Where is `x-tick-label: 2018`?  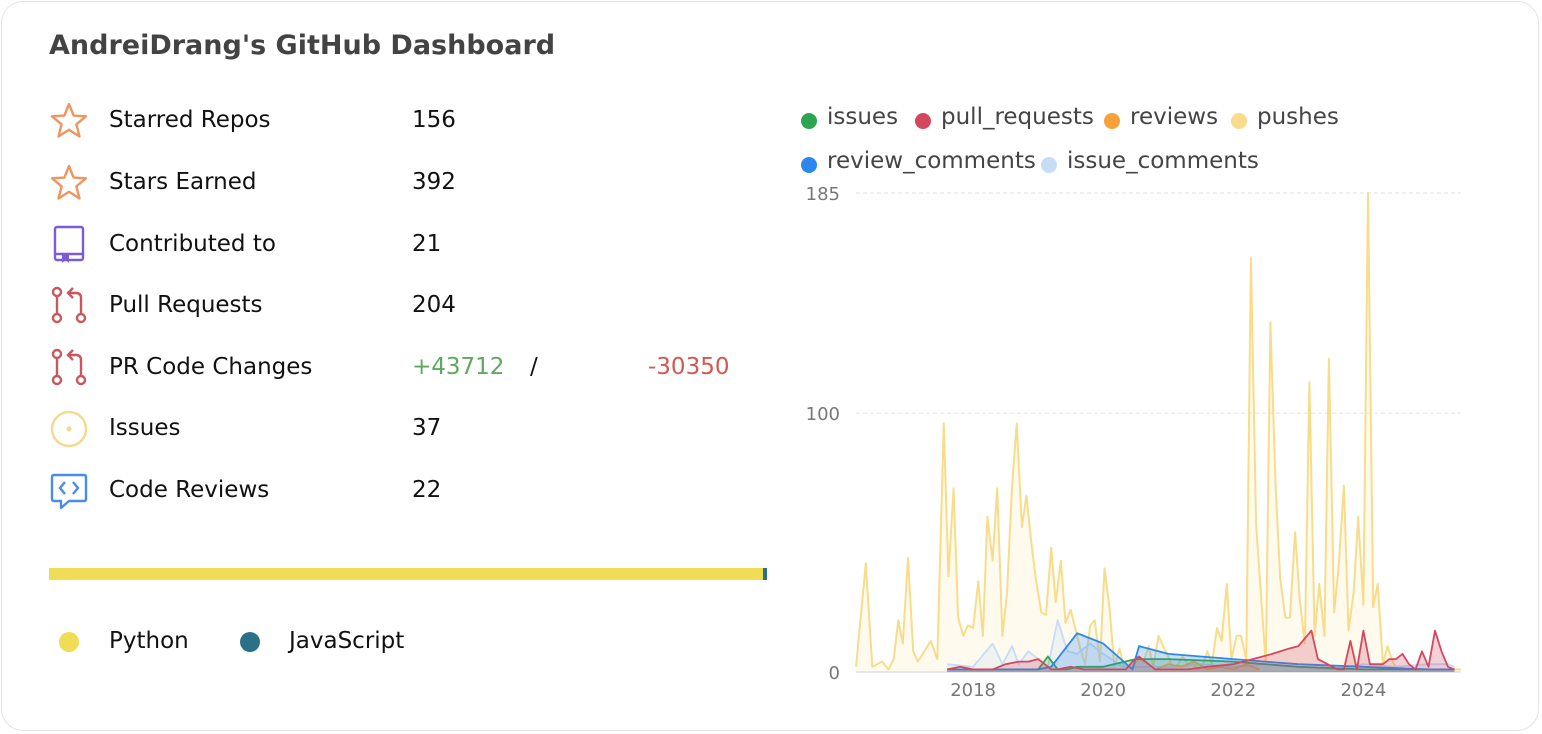 x-tick-label: 2018 is located at coordinates (973, 690).